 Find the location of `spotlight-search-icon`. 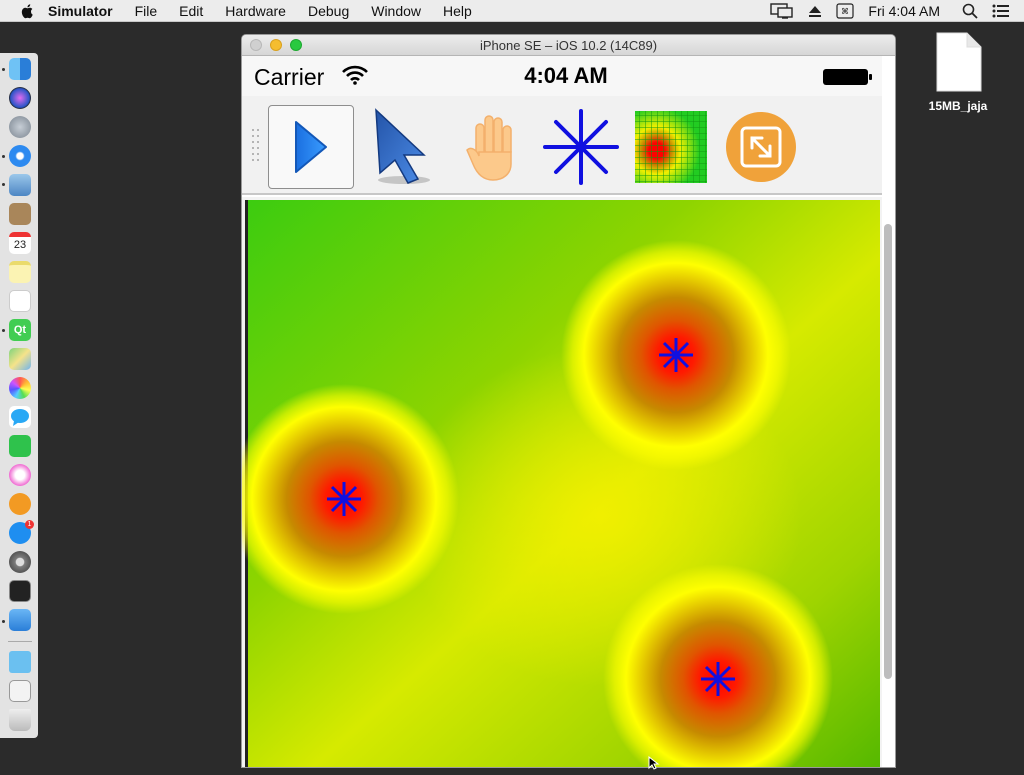

spotlight-search-icon is located at coordinates (970, 11).